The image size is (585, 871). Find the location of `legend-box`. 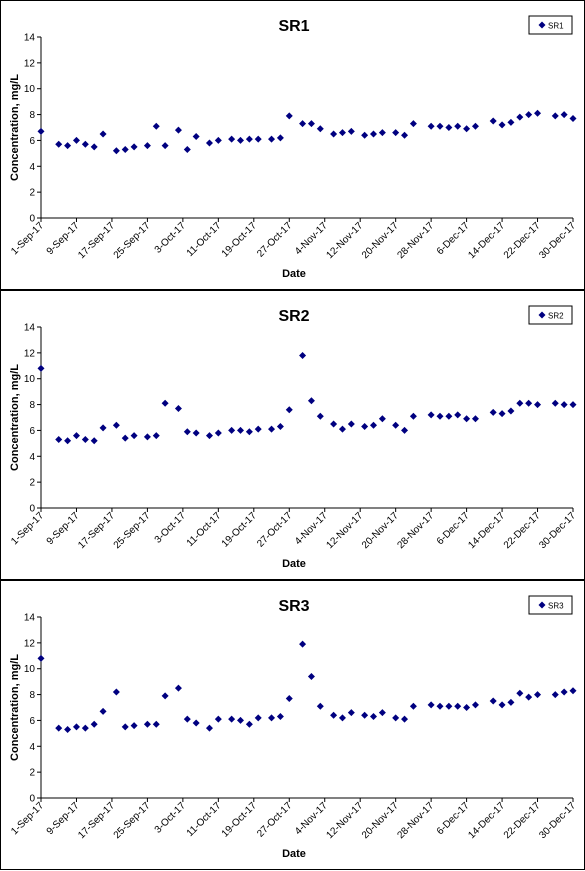

legend-box is located at coordinates (550, 315).